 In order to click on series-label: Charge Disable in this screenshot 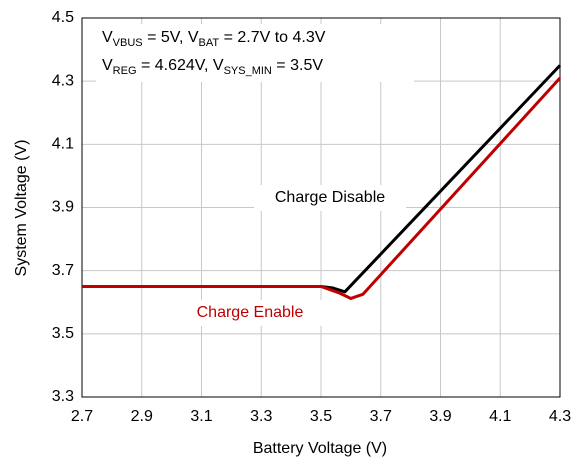, I will do `click(330, 197)`.